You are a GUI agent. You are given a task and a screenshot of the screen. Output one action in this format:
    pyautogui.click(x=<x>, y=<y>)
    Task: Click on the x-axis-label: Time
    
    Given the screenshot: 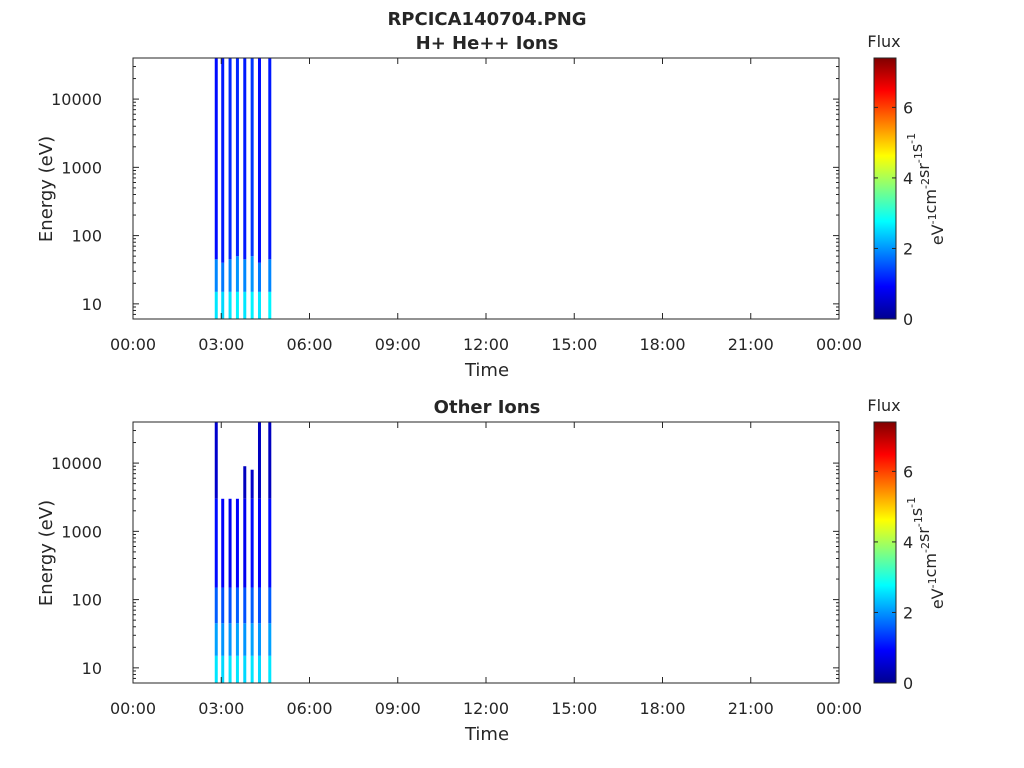 What is the action you would take?
    pyautogui.click(x=486, y=370)
    